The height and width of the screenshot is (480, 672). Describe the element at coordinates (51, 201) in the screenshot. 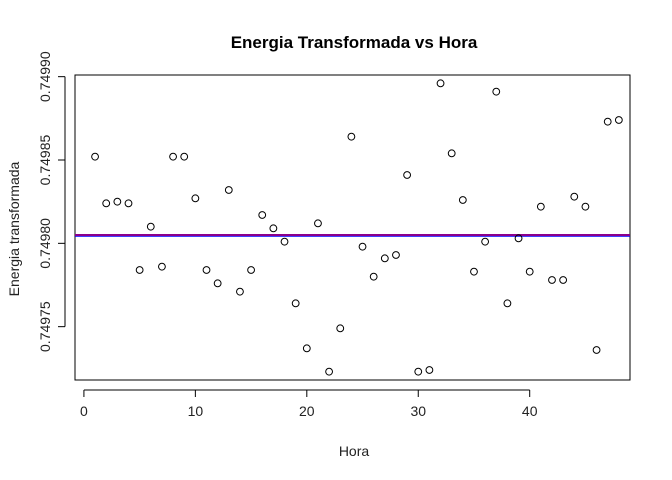

I see `y-axis: 0.74975 0.74980 0.74985 0.74990` at that location.